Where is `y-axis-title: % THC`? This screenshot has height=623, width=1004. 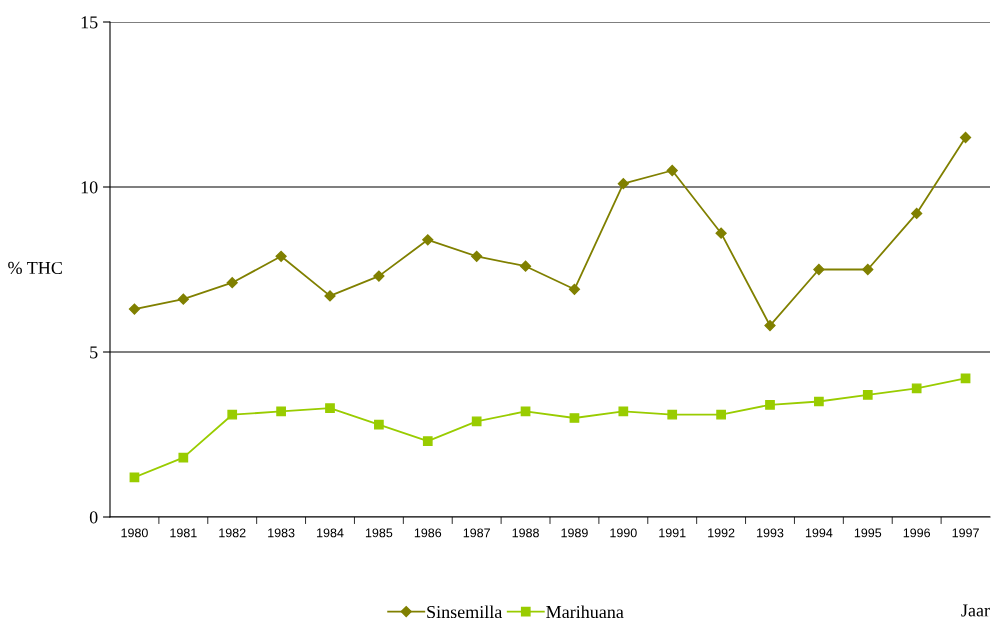
y-axis-title: % THC is located at coordinates (35, 268).